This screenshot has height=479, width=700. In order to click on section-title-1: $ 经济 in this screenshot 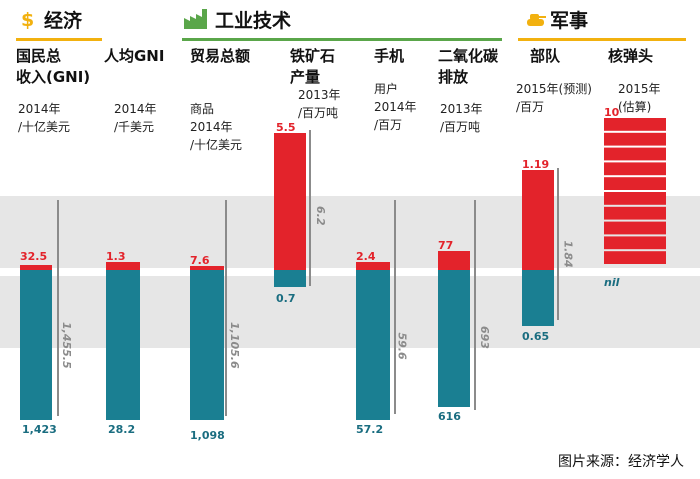, I will do `click(50, 19)`.